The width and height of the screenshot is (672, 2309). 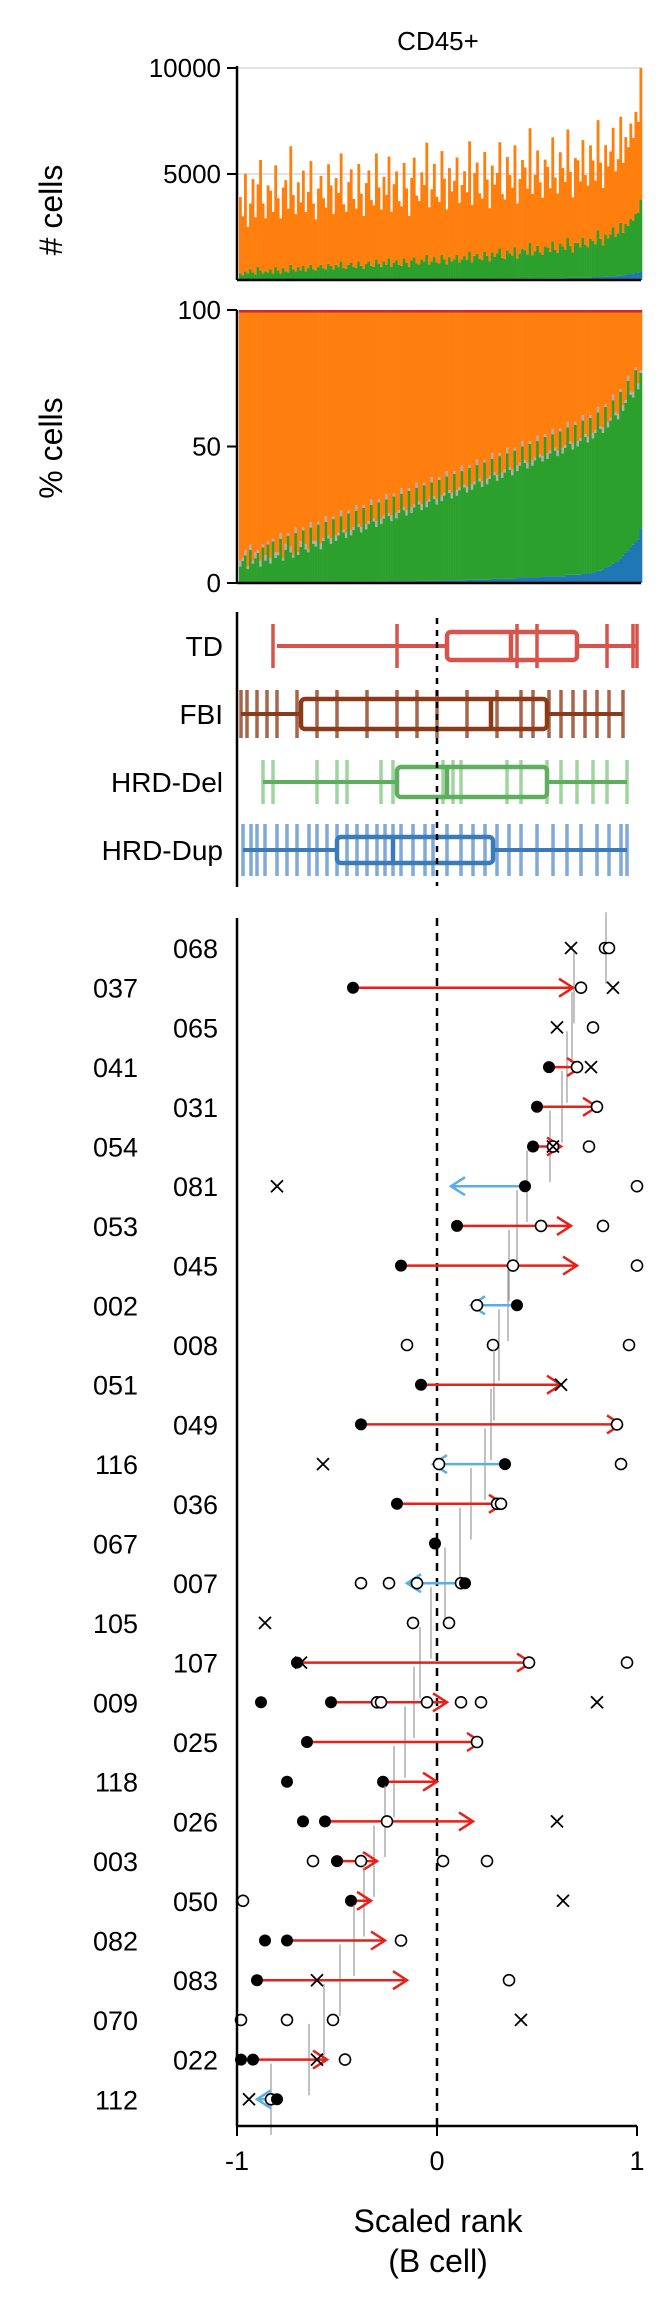 I want to click on pre-point, so click(x=307, y=1742).